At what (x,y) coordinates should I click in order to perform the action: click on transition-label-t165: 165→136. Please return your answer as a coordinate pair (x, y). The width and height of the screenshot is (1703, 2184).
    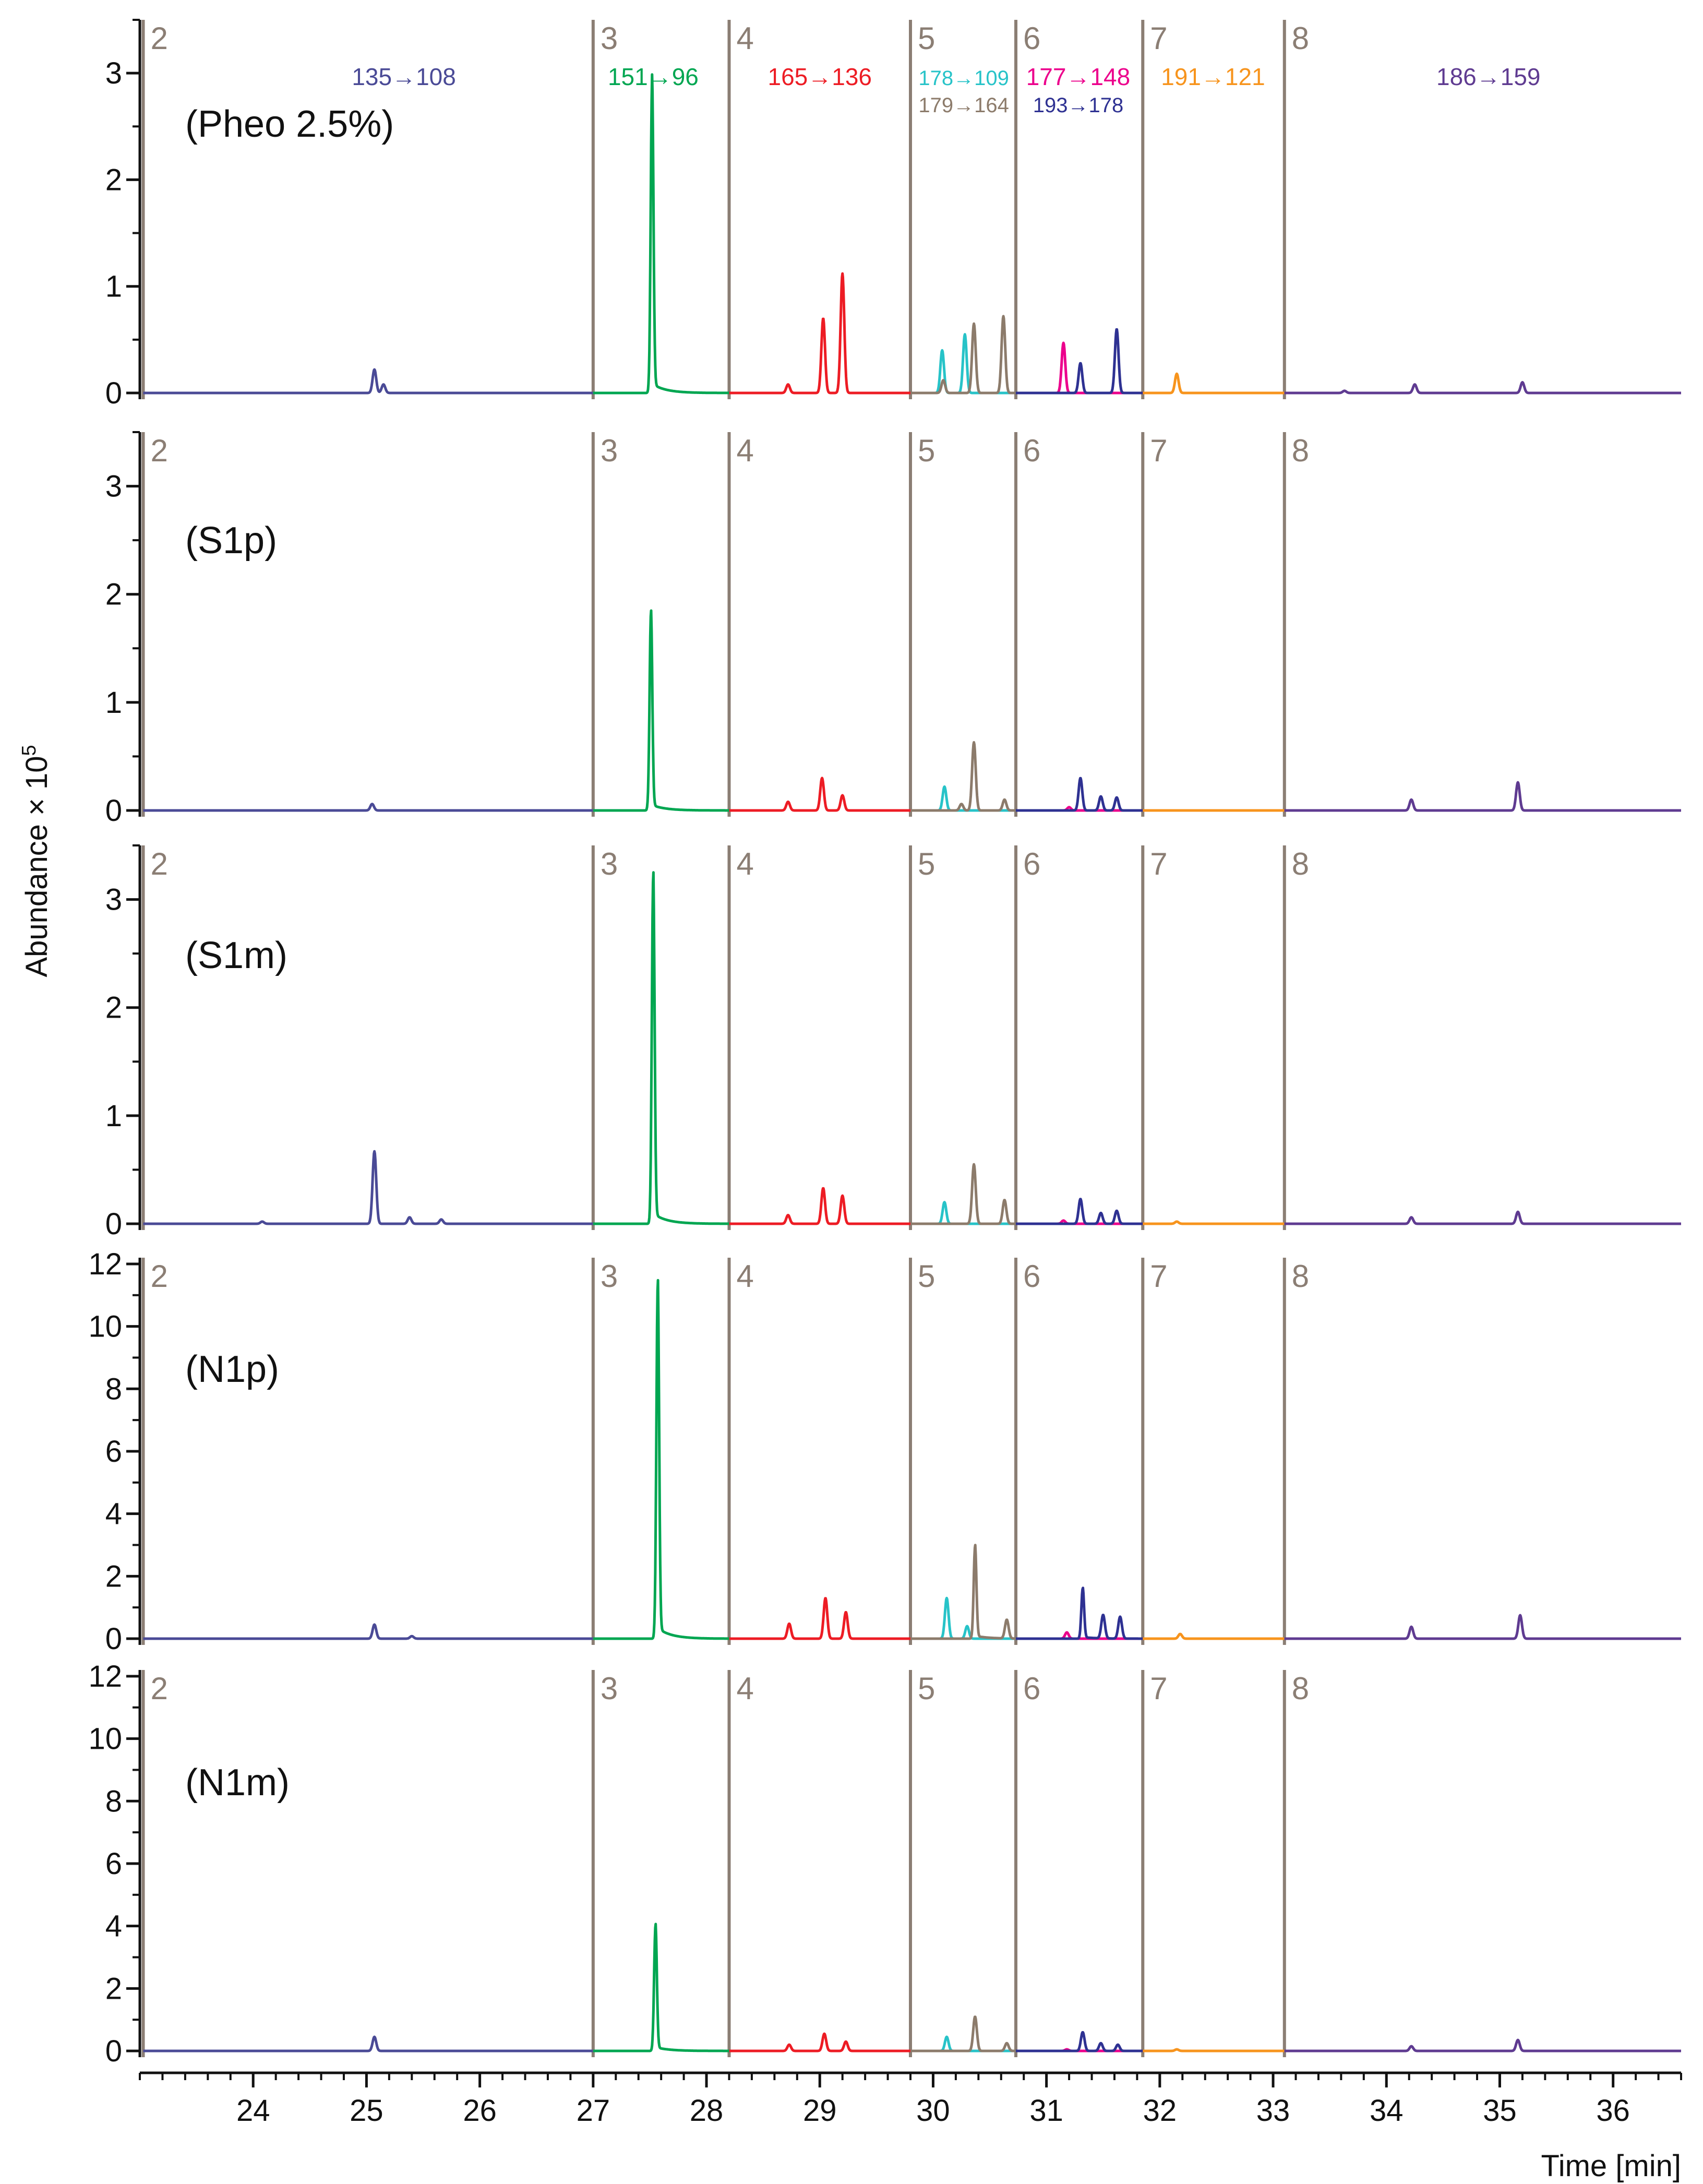
    Looking at the image, I should click on (819, 76).